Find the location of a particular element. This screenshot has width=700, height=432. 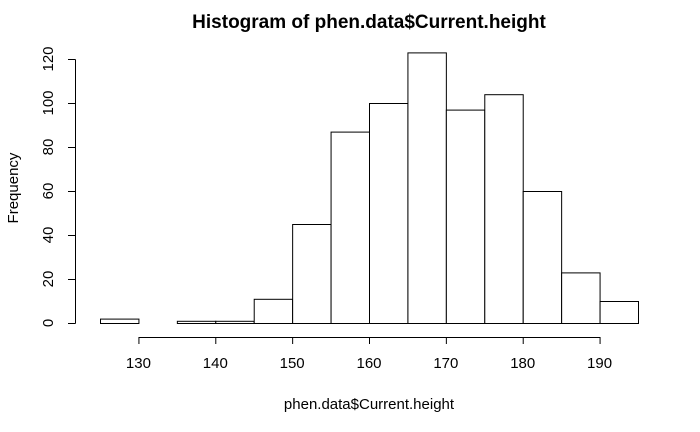

y-tick-label: 40 is located at coordinates (48, 235).